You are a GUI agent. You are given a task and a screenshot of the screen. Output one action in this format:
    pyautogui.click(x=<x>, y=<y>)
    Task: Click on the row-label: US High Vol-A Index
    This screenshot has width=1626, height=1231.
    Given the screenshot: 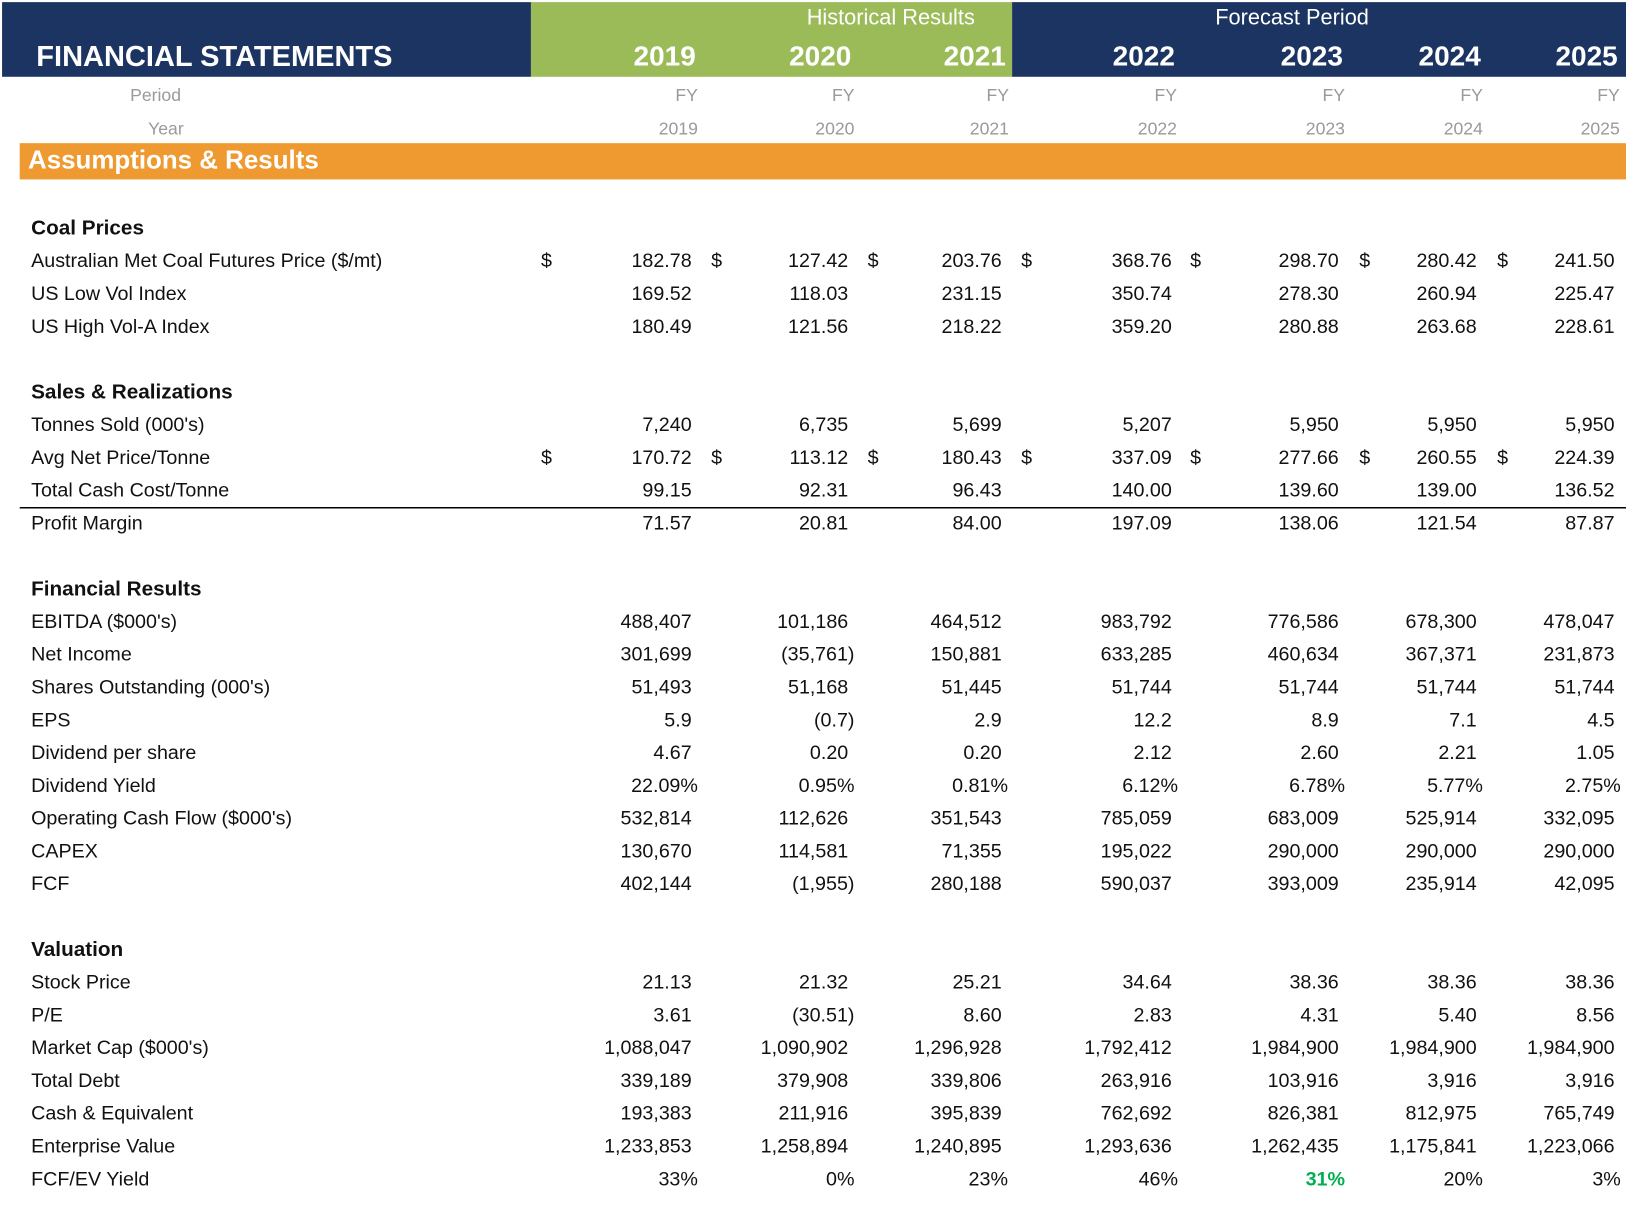 What is the action you would take?
    pyautogui.click(x=120, y=327)
    